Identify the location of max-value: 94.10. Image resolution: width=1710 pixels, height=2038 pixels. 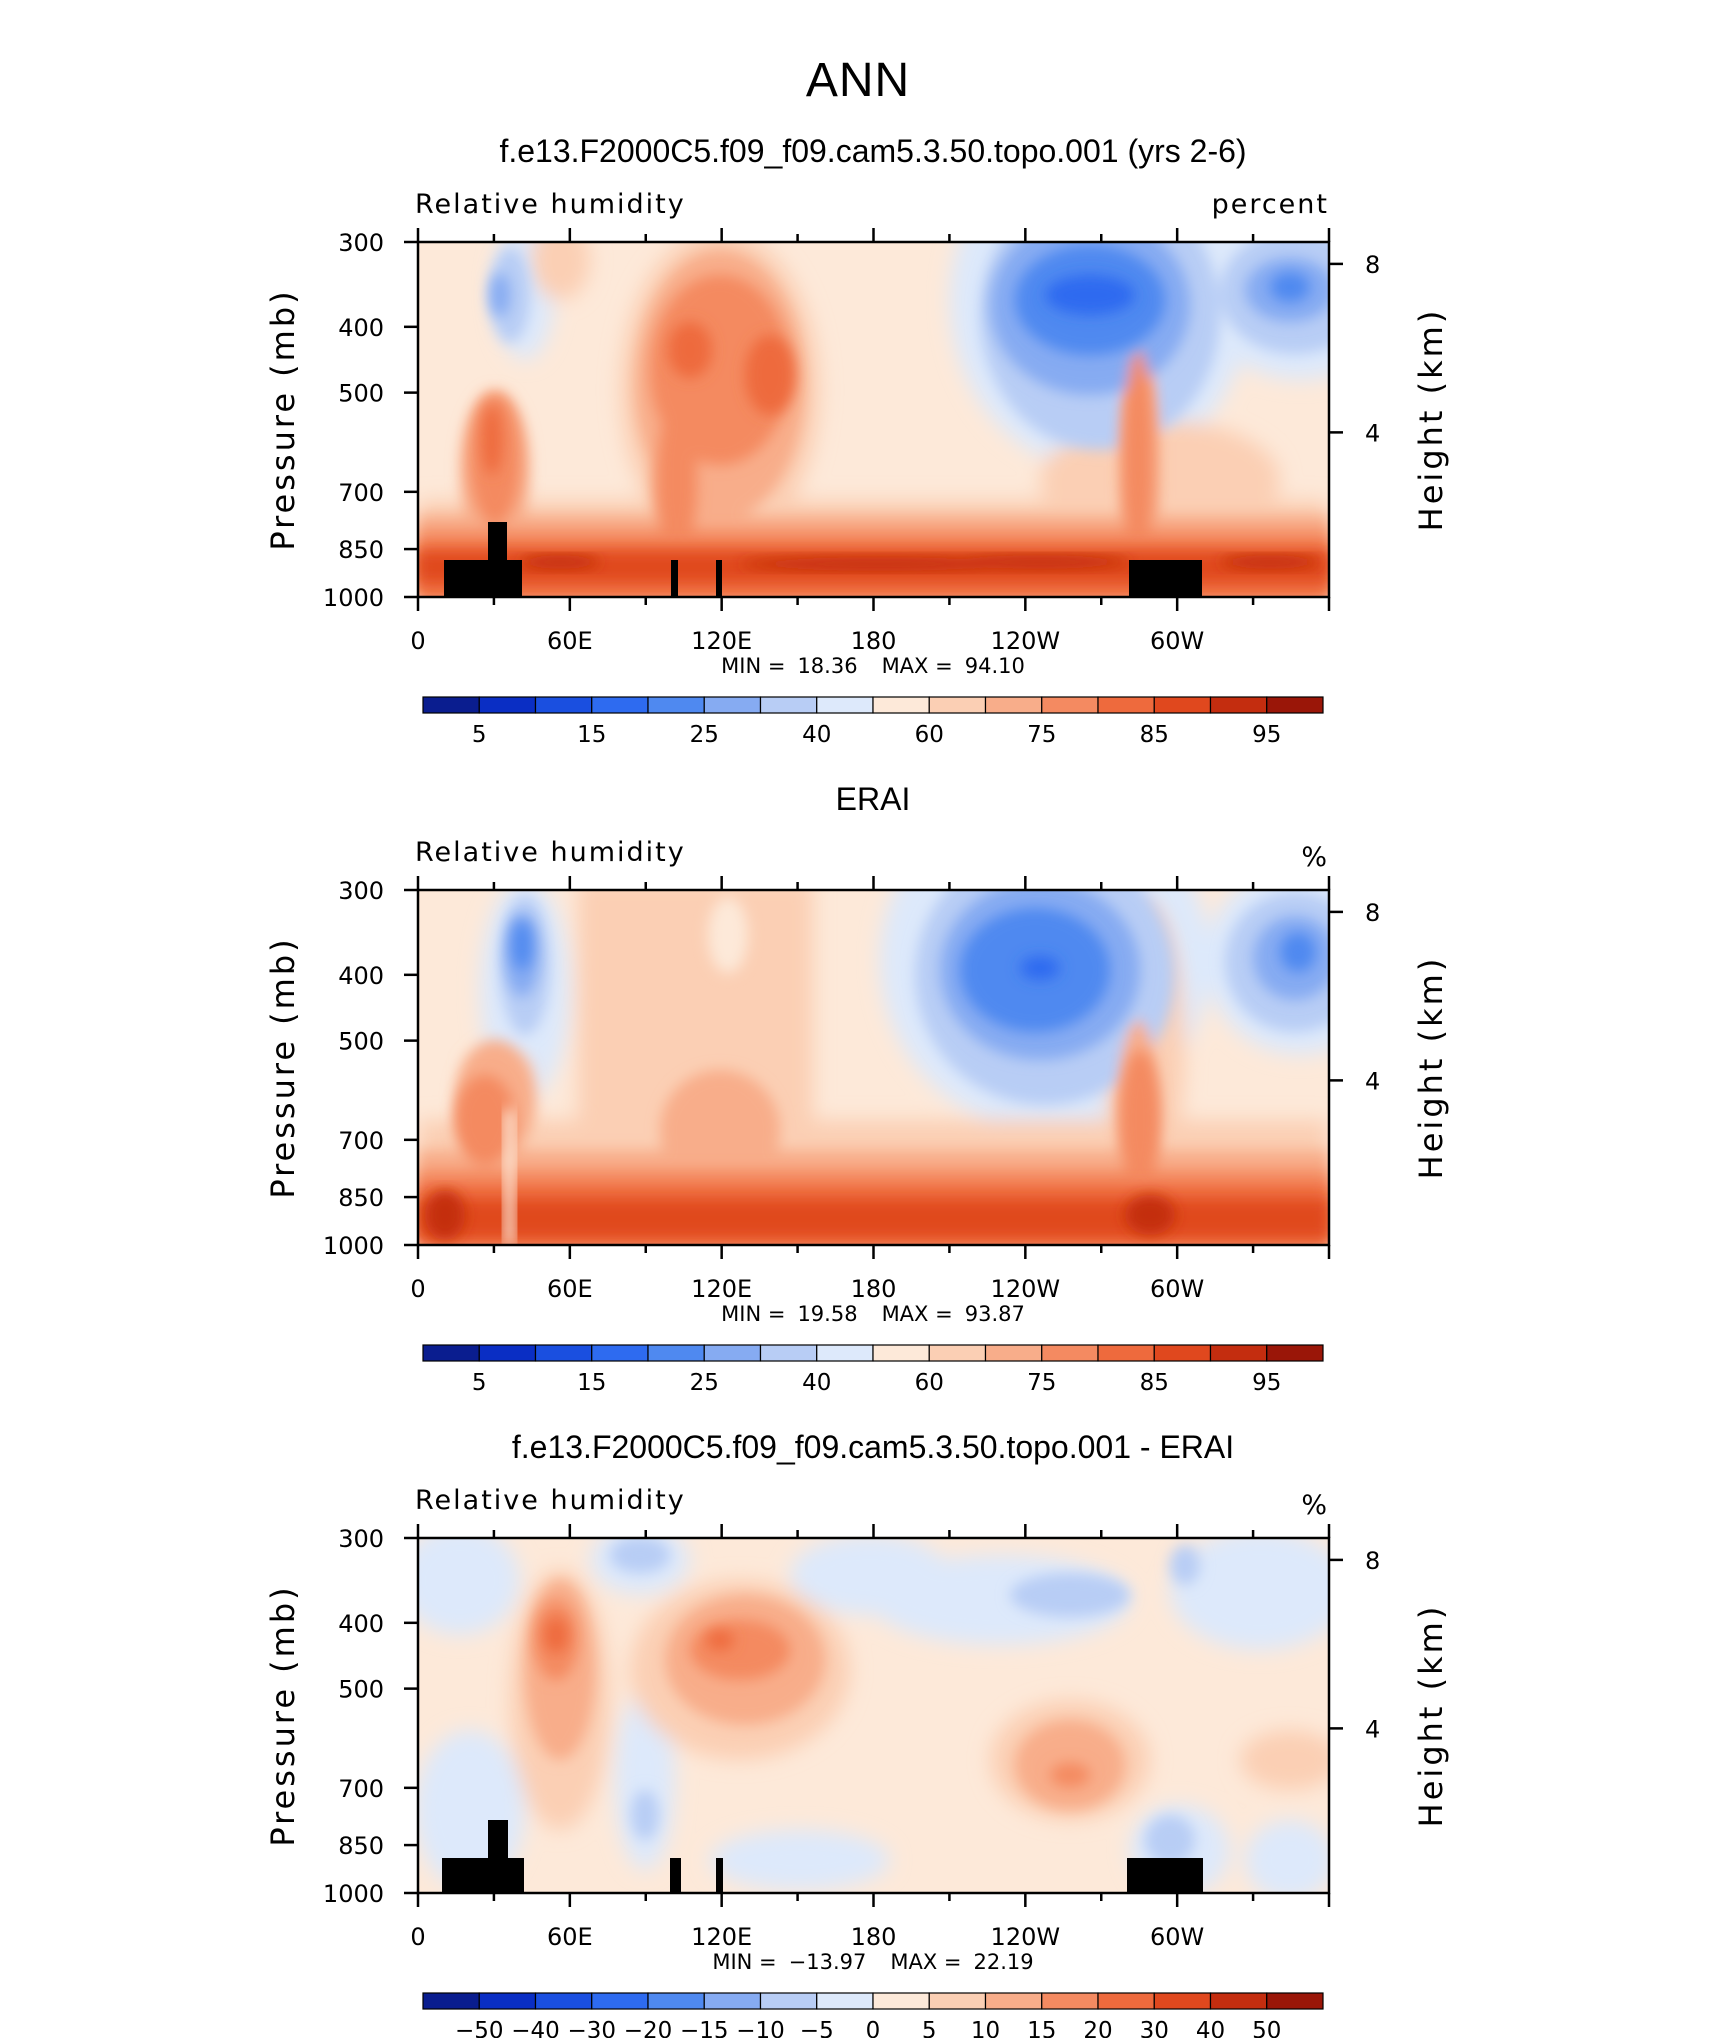
(995, 666).